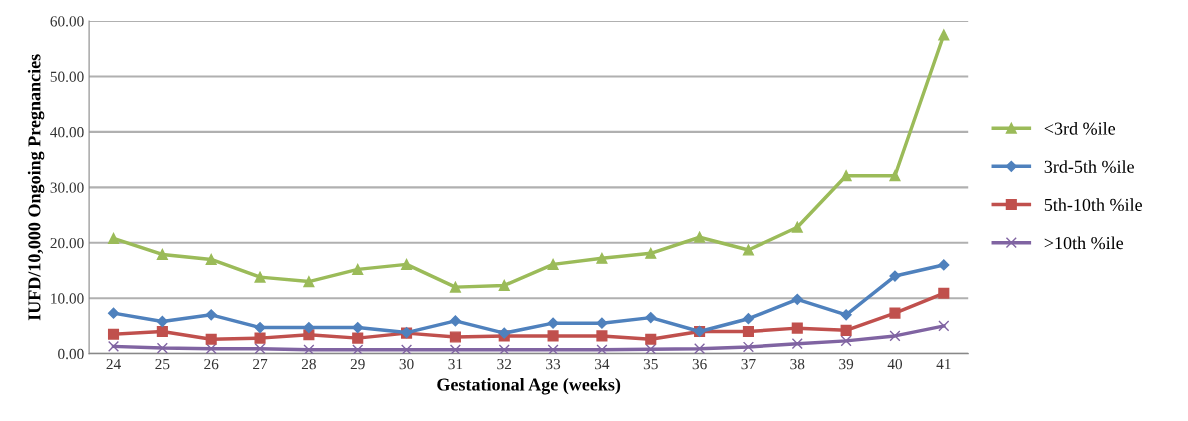  What do you see at coordinates (1080, 128) in the screenshot?
I see `legend-label: <3rd %ile` at bounding box center [1080, 128].